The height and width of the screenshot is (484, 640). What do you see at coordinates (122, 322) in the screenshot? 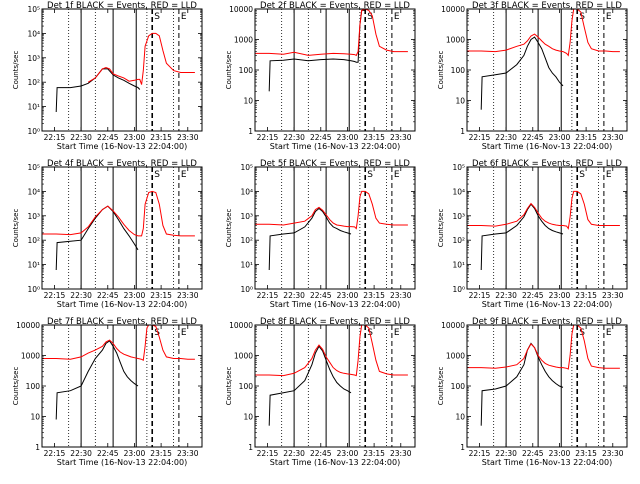
I see `panel-title: Det 7f BLACK = Events, RED = LLD` at bounding box center [122, 322].